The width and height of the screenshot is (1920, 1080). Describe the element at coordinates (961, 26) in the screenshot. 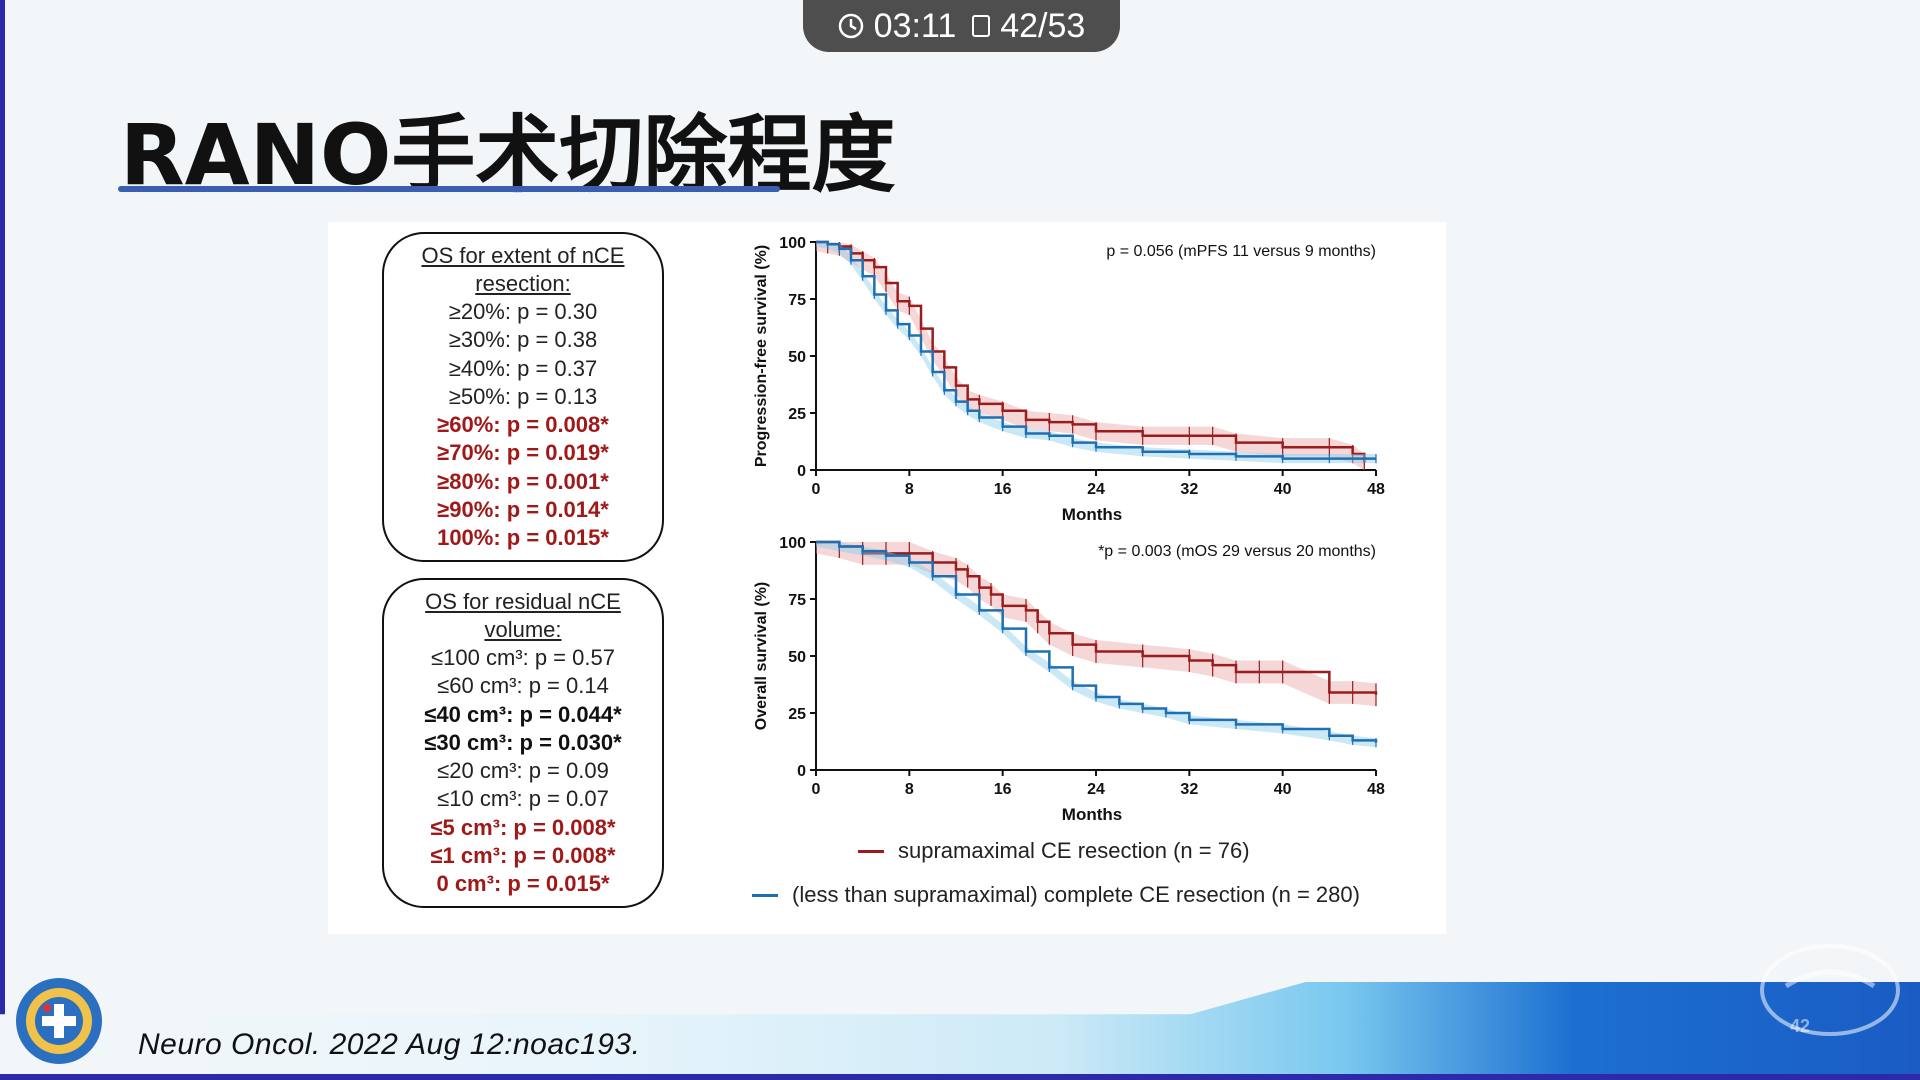

I see `presentation-status-bar: 03:11 42/53` at that location.